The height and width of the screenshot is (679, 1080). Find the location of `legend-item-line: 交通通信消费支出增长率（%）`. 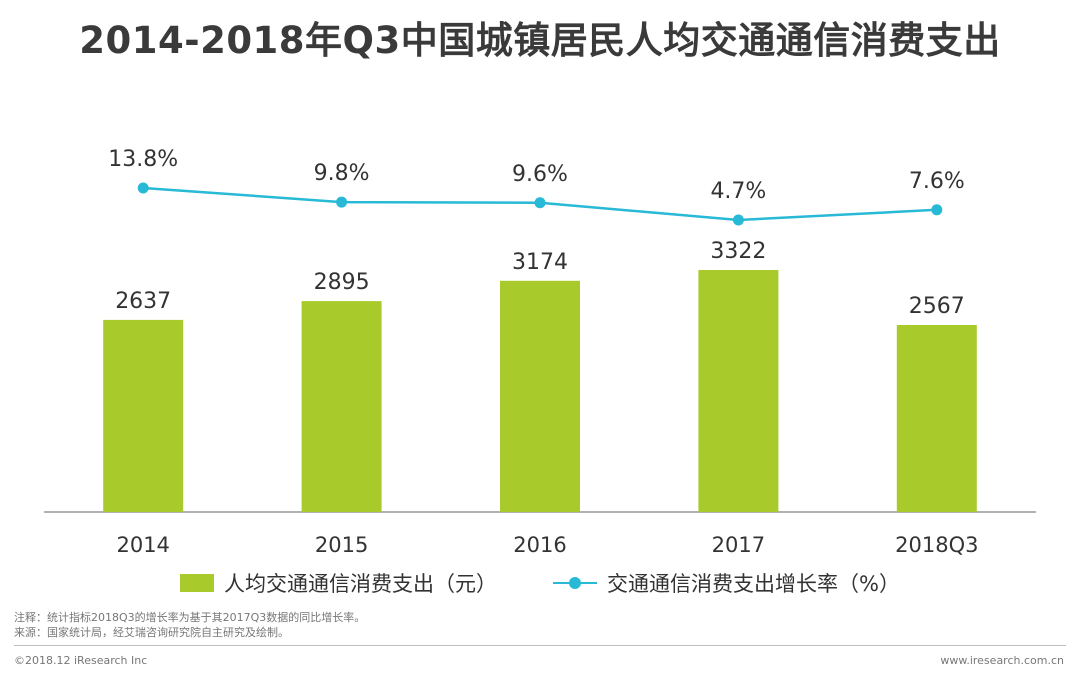

legend-item-line: 交通通信消费支出增长率（%） is located at coordinates (726, 583).